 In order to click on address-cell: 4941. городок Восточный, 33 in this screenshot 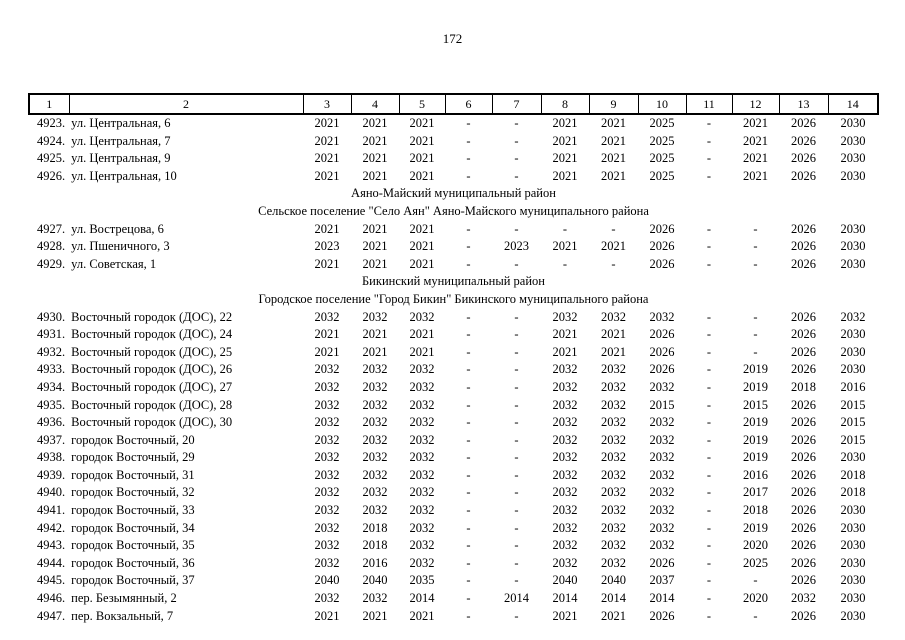, I will do `click(166, 511)`.